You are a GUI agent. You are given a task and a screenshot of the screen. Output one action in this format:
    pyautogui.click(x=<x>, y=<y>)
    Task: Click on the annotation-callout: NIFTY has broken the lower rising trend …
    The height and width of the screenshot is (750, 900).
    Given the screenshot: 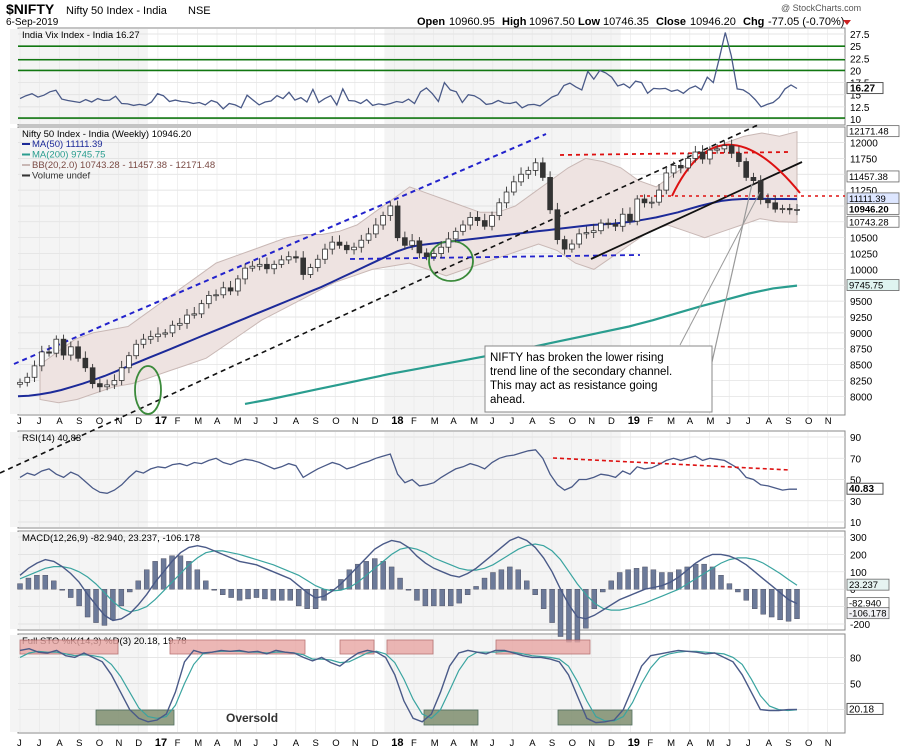 What is the action you would take?
    pyautogui.click(x=622, y=298)
    